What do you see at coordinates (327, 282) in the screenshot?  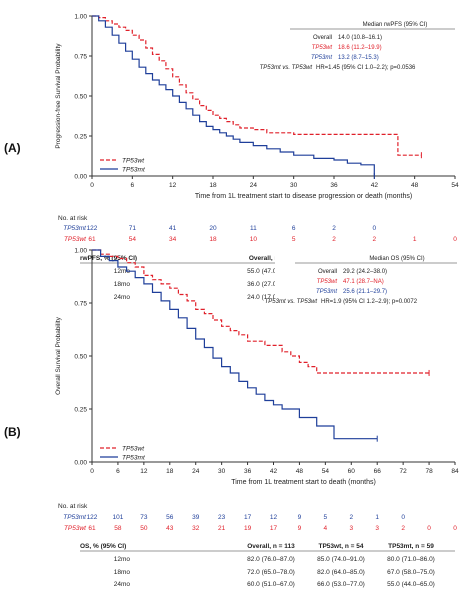 I see `stats-label: TP53wt` at bounding box center [327, 282].